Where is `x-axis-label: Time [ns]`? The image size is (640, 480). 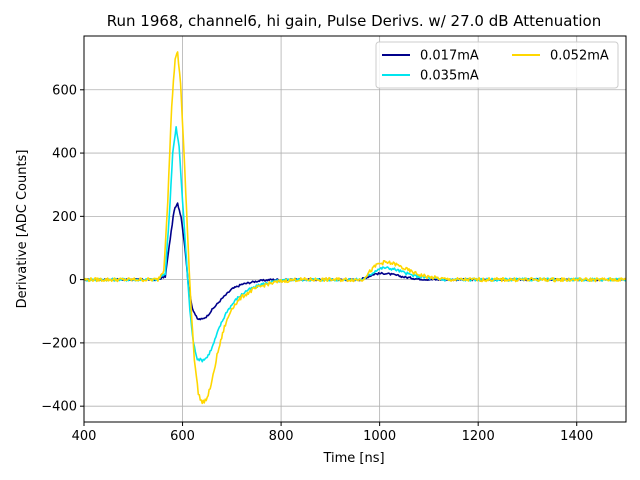 x-axis-label: Time [ns] is located at coordinates (353, 458).